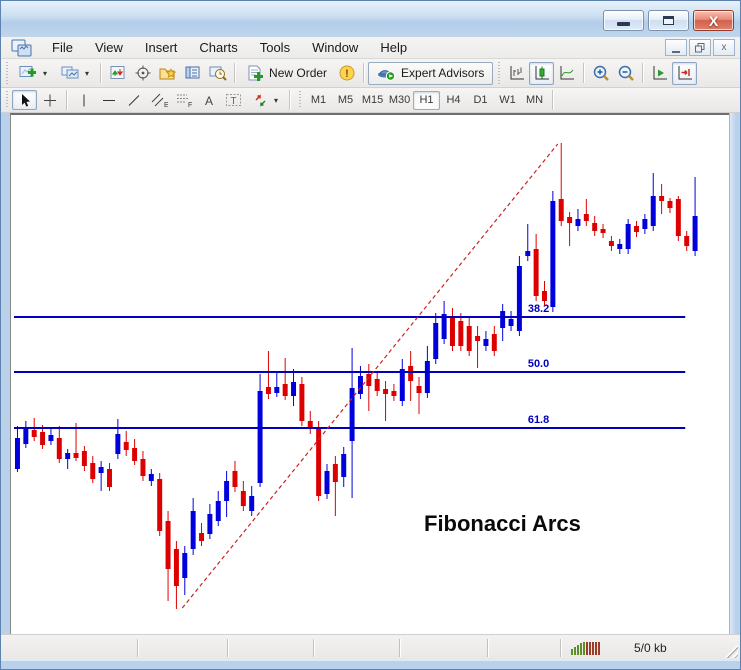 This screenshot has width=741, height=670. I want to click on text-tool-button: A, so click(208, 100).